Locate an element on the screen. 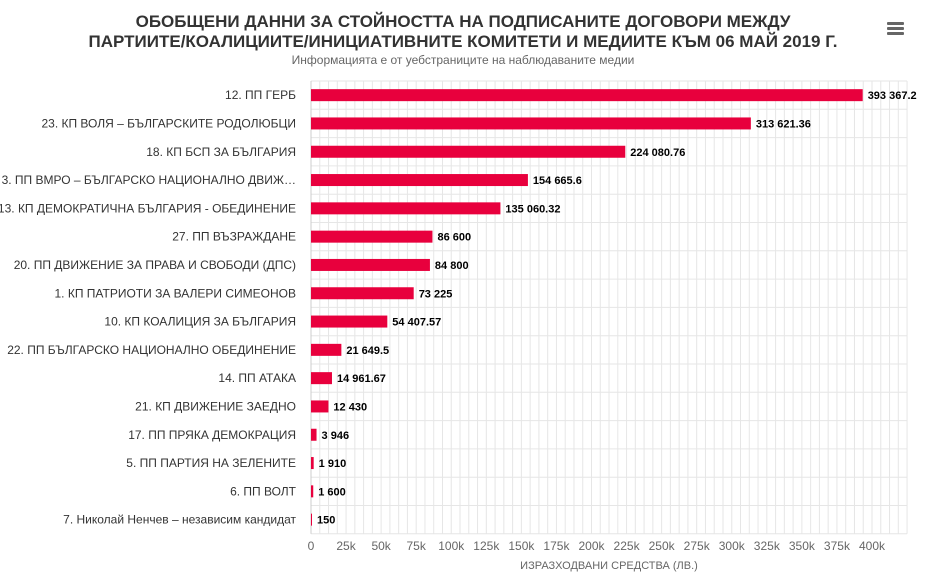  data-label: 313 621.36 is located at coordinates (783, 124).